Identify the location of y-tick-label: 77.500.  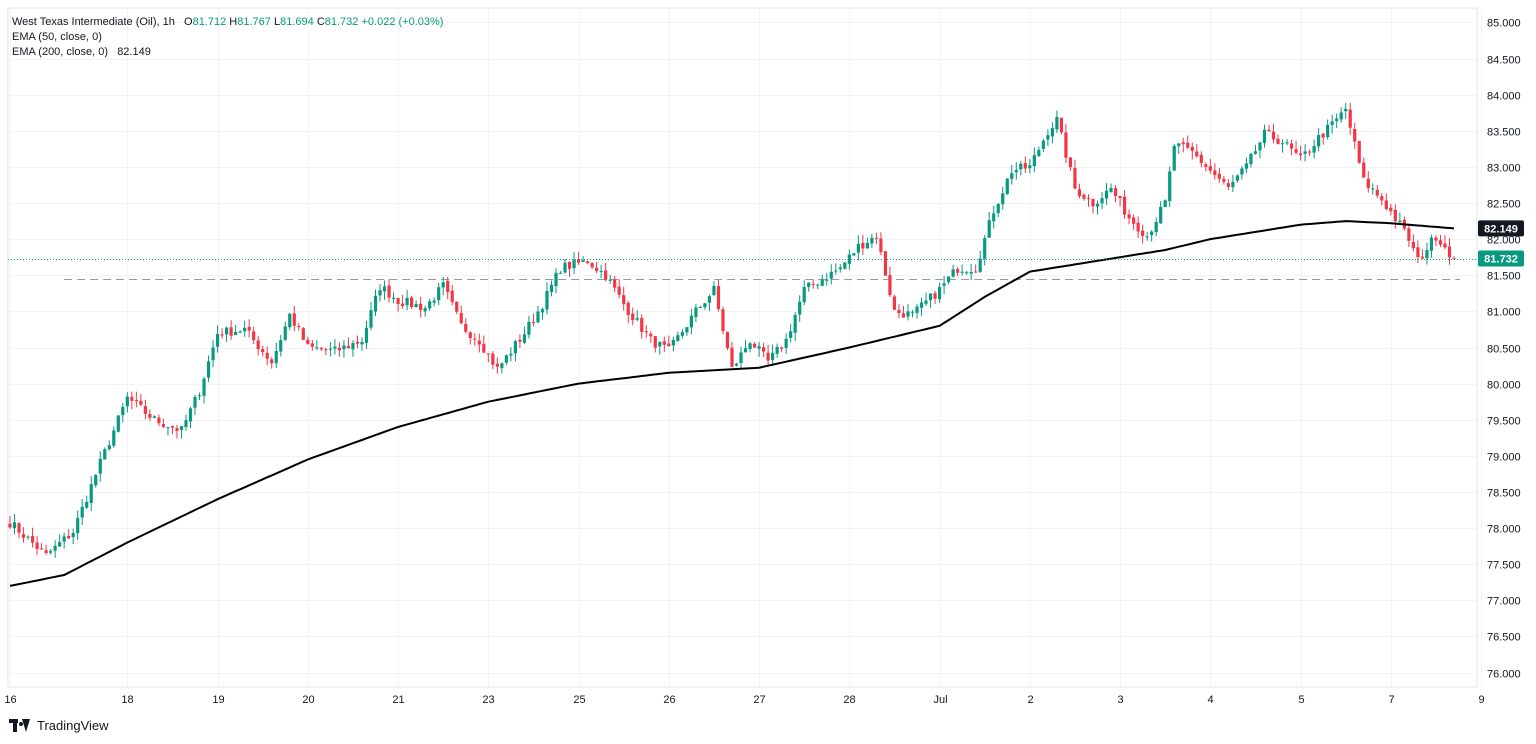
(1504, 566).